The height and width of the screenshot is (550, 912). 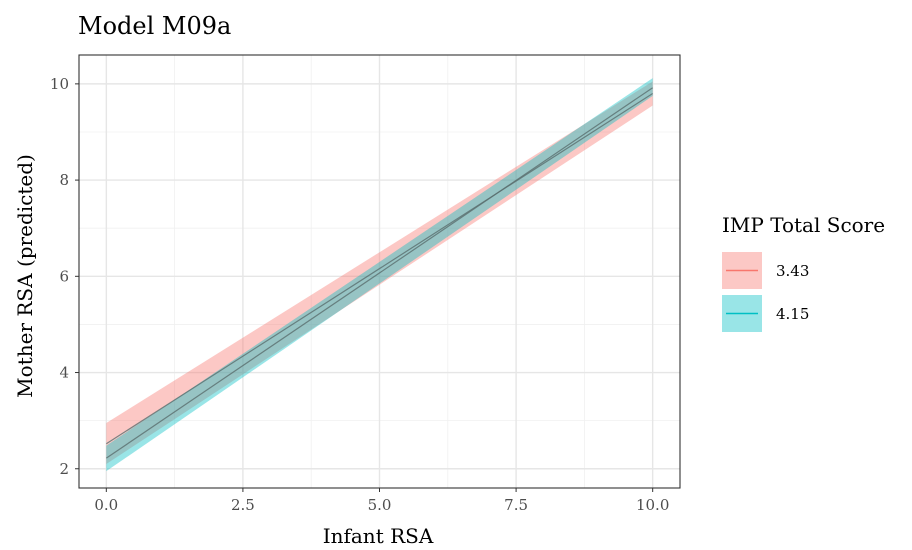 I want to click on legend-key-1: 3.43, so click(x=765, y=270).